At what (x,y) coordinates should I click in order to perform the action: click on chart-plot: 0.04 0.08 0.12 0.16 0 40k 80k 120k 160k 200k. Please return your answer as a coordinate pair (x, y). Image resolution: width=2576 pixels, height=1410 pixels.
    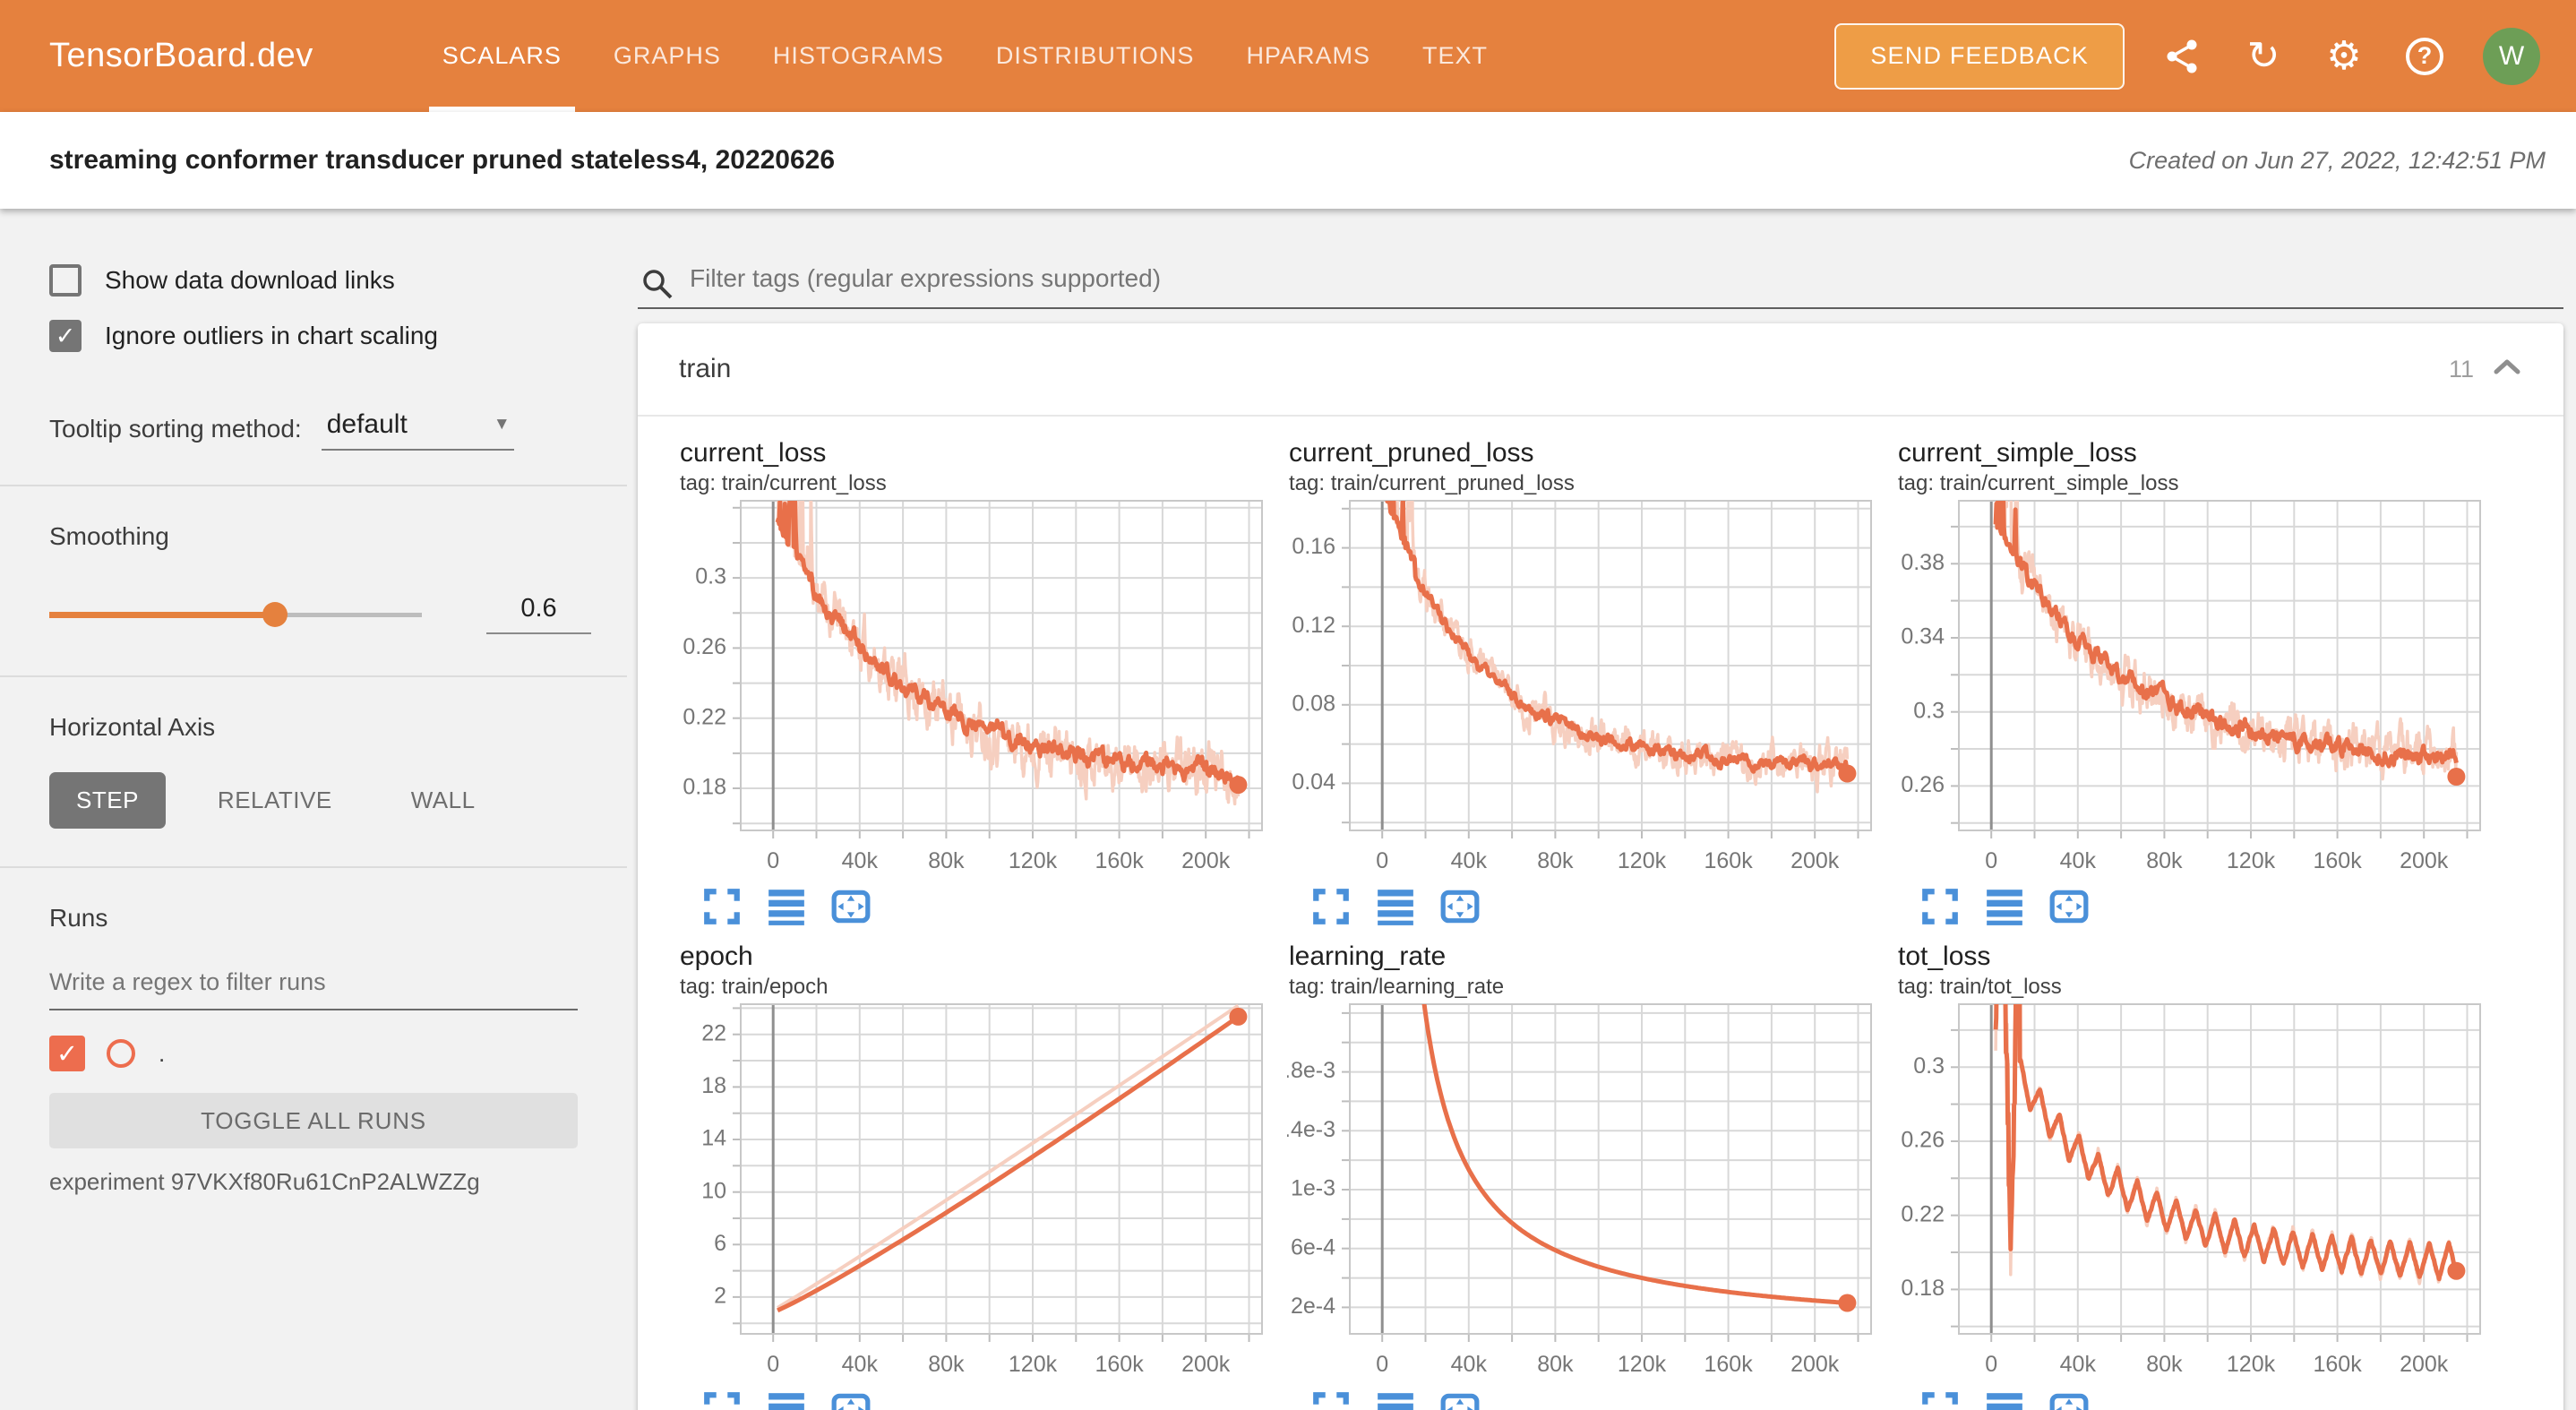
    Looking at the image, I should click on (1582, 687).